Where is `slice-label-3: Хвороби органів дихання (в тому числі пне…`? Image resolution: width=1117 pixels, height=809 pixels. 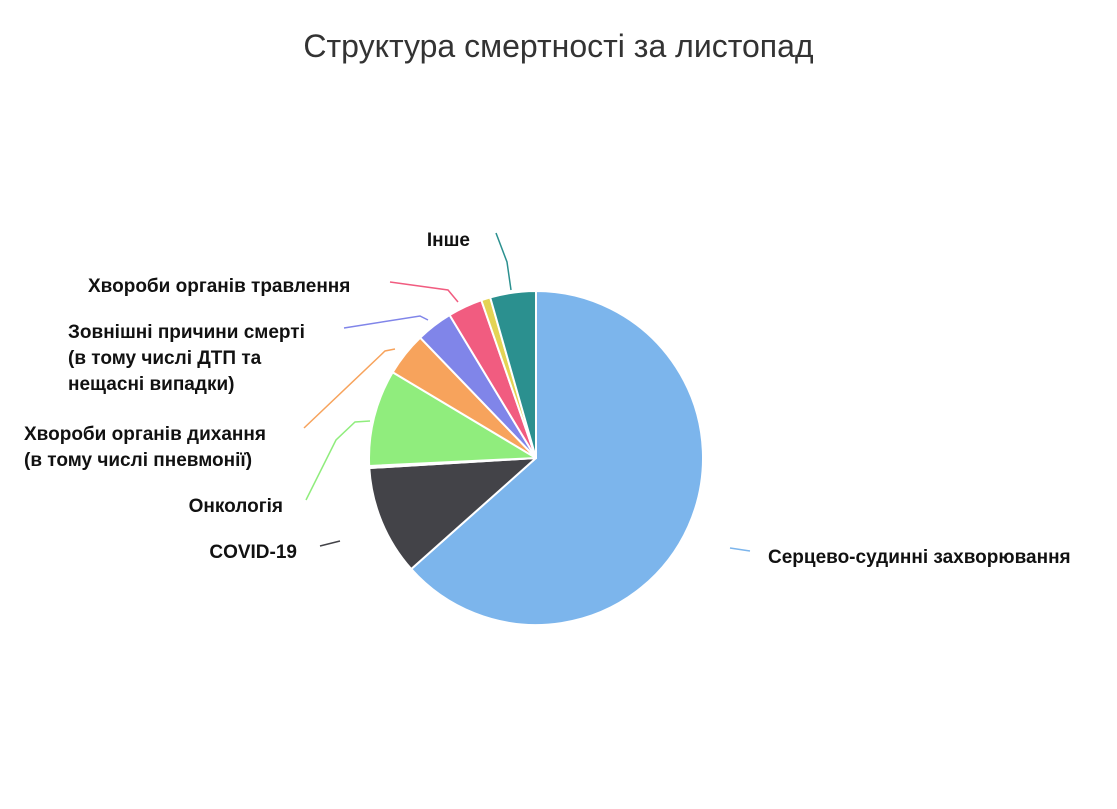
slice-label-3: Хвороби органів дихання (в тому числі пне… is located at coordinates (145, 447).